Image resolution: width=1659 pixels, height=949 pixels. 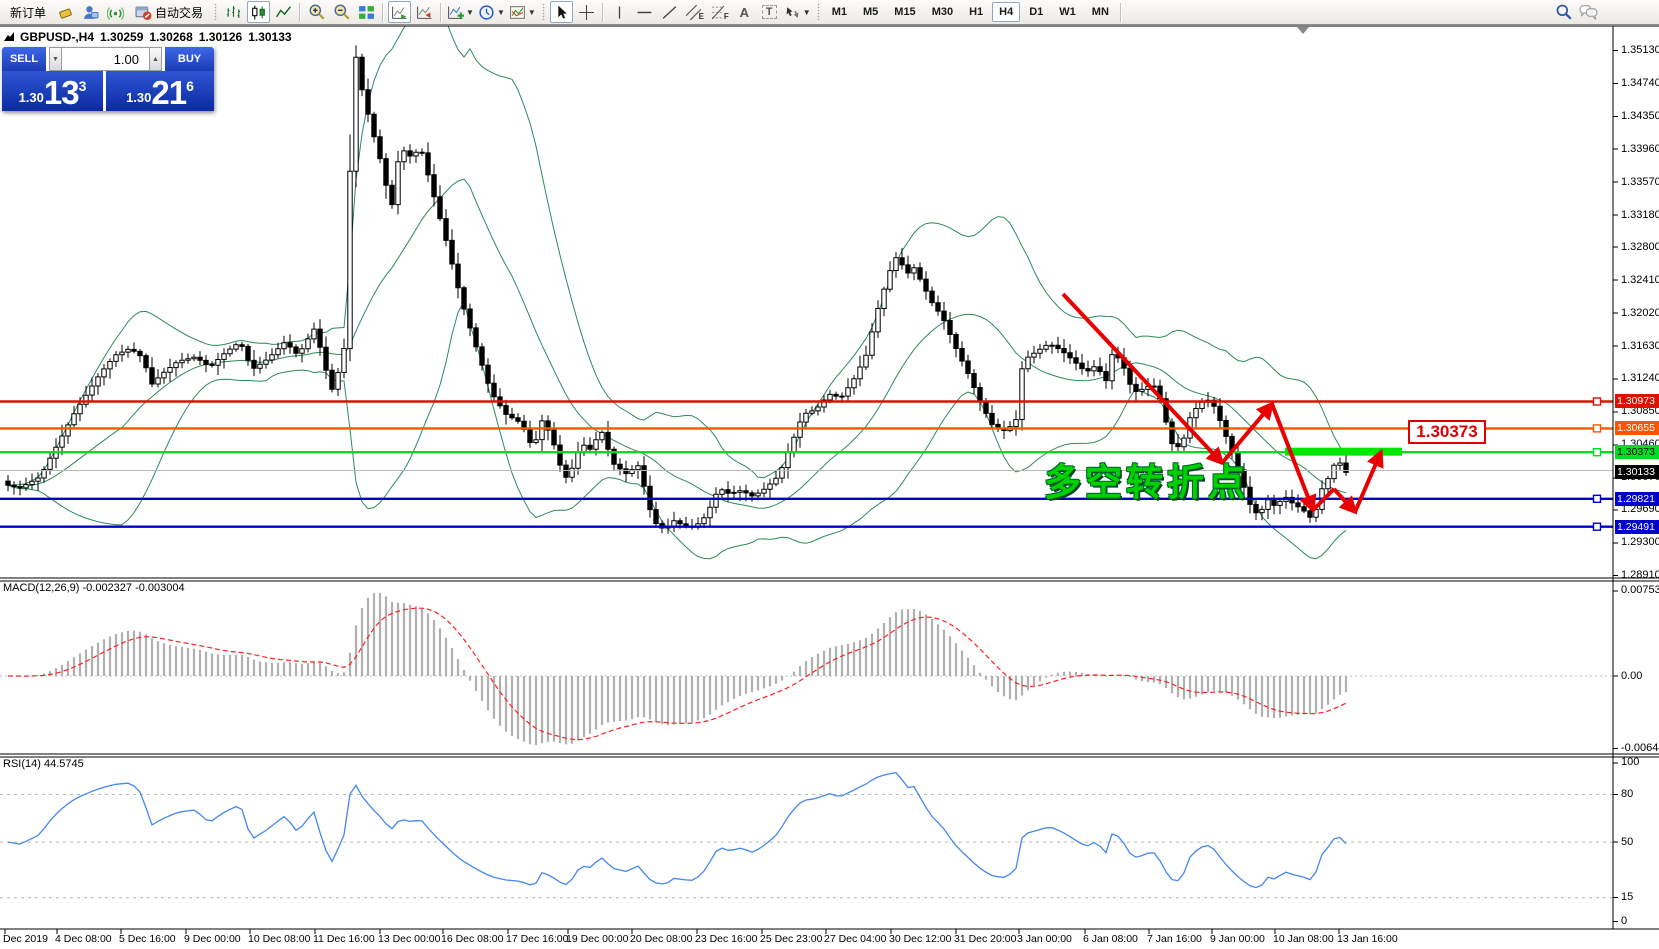 I want to click on toolbar: 新订单 自动交易 ▼ ▼ ▼ E F A T ▼ M, so click(x=829, y=12).